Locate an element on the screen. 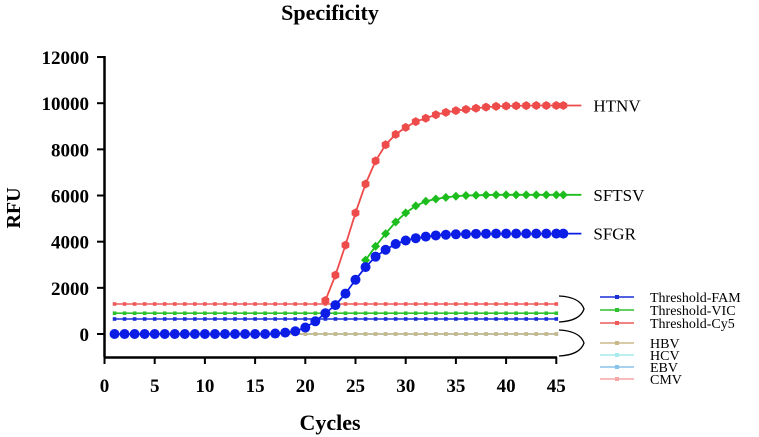 This screenshot has height=437, width=759. legend-label: Threshold-Cy5 is located at coordinates (692, 324).